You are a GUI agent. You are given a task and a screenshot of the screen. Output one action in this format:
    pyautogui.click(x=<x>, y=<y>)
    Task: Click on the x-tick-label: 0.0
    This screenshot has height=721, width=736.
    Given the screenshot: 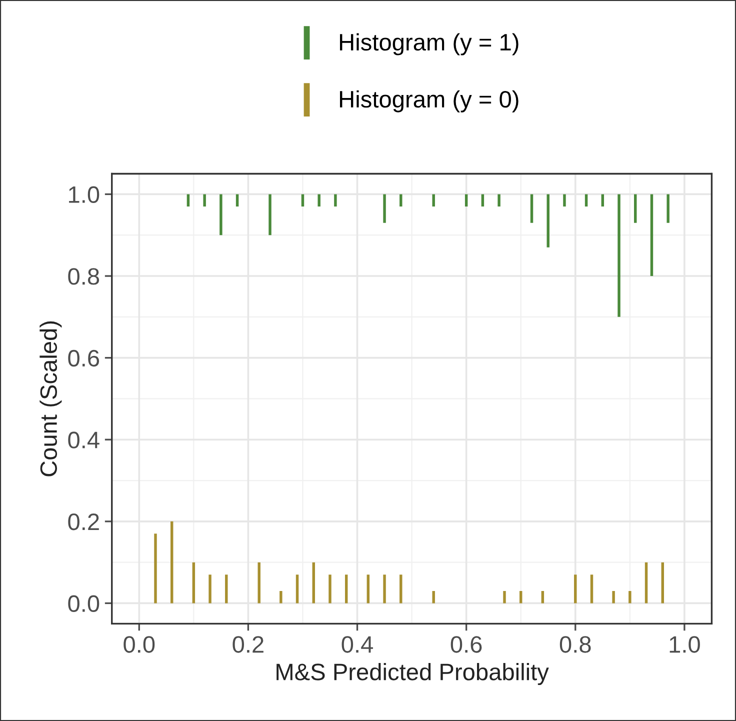 What is the action you would take?
    pyautogui.click(x=139, y=644)
    